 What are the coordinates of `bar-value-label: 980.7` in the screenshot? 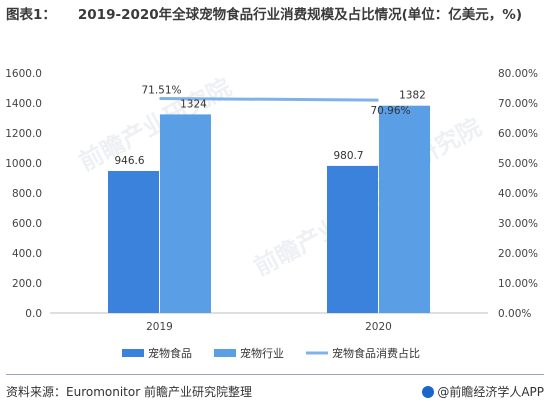 It's located at (348, 156).